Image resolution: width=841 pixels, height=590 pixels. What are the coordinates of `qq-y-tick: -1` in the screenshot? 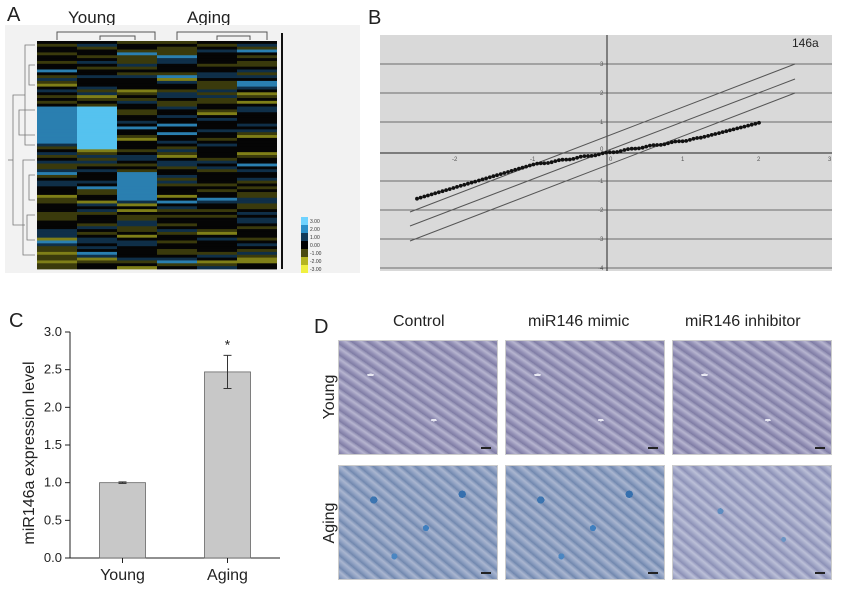 It's located at (601, 182).